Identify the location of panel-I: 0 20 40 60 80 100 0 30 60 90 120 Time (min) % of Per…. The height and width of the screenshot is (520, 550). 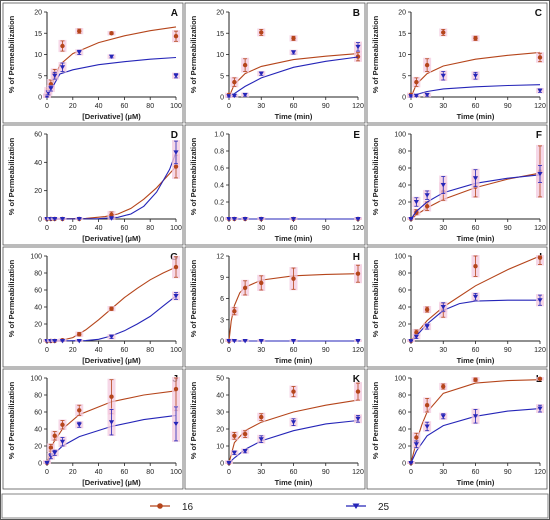
(457, 307).